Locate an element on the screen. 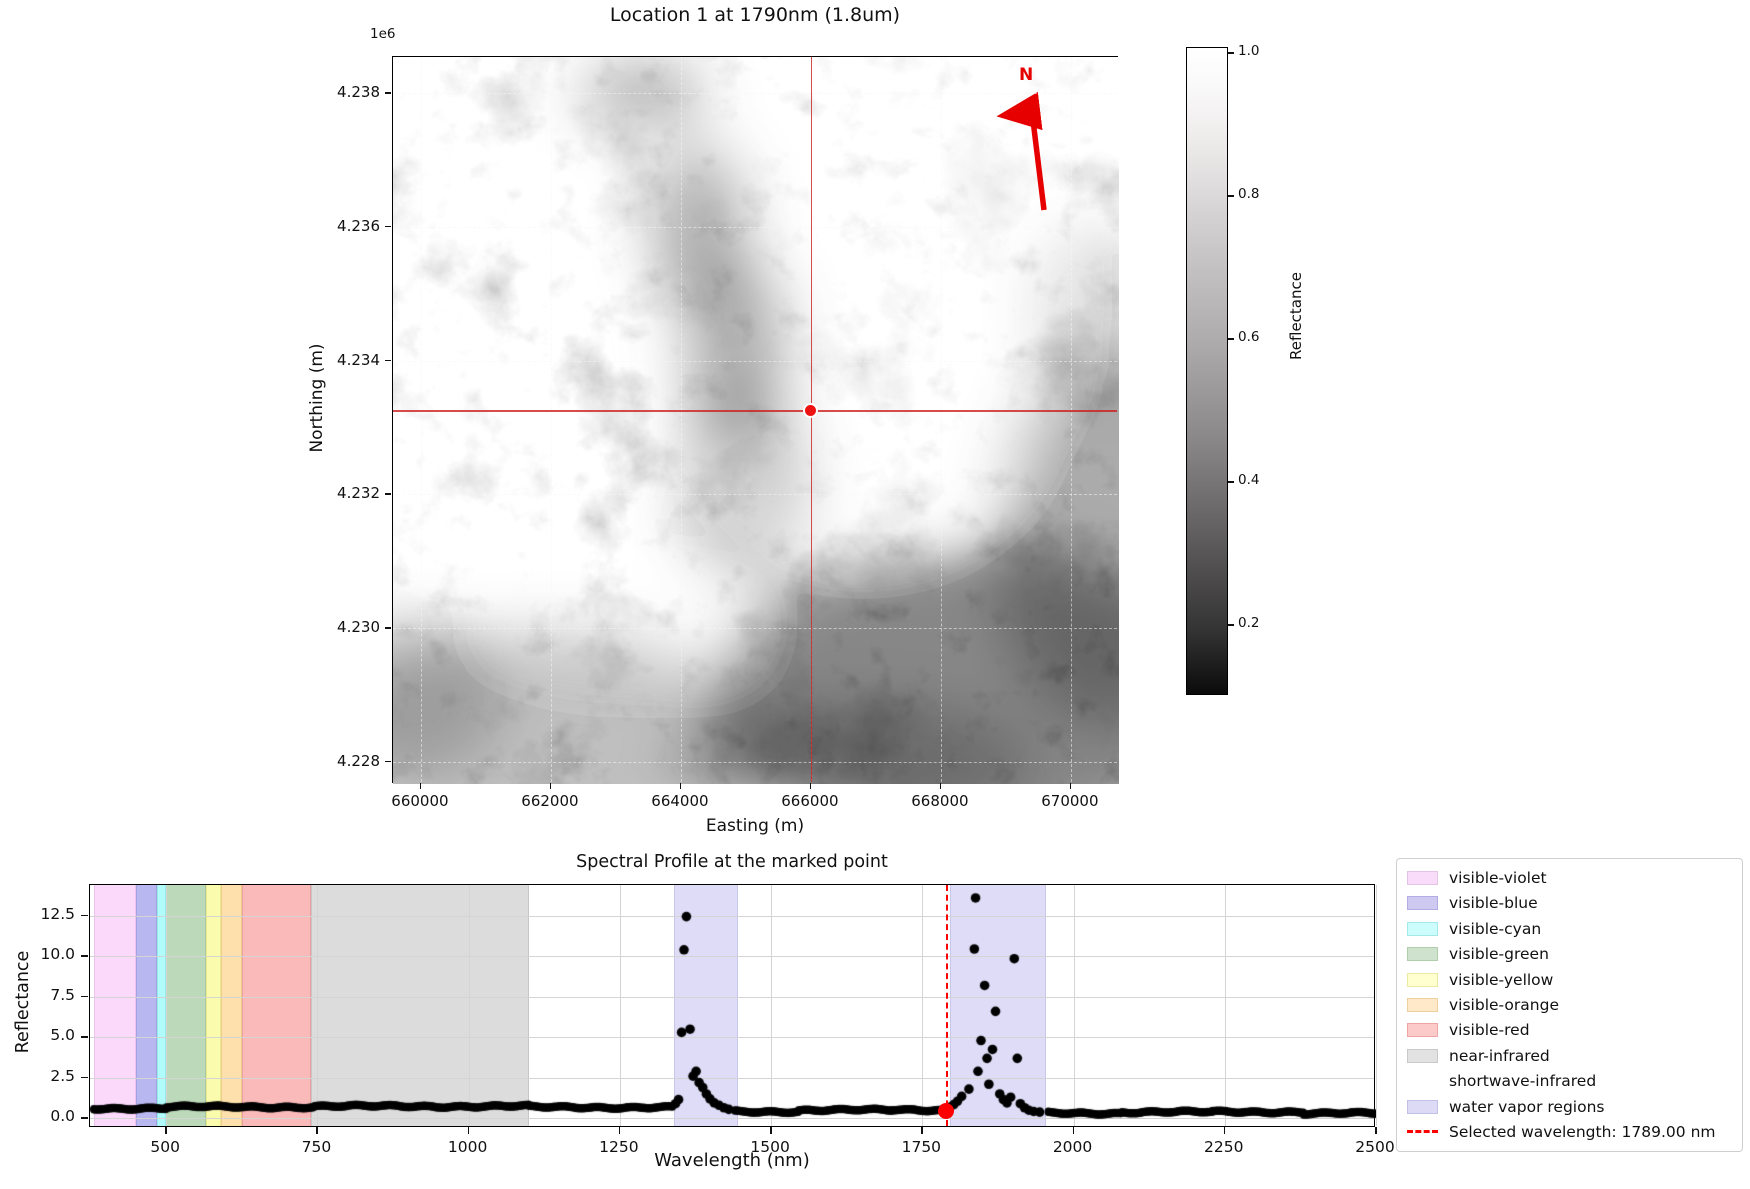 Image resolution: width=1750 pixels, height=1189 pixels. spectral-x-tick-label: 1750 is located at coordinates (921, 1147).